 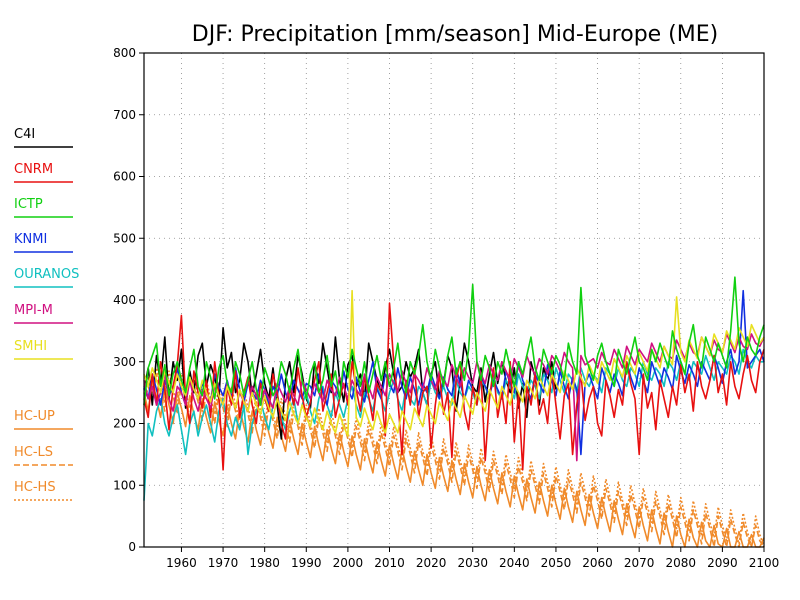 I want to click on x-tick-label: 2090, so click(x=722, y=563).